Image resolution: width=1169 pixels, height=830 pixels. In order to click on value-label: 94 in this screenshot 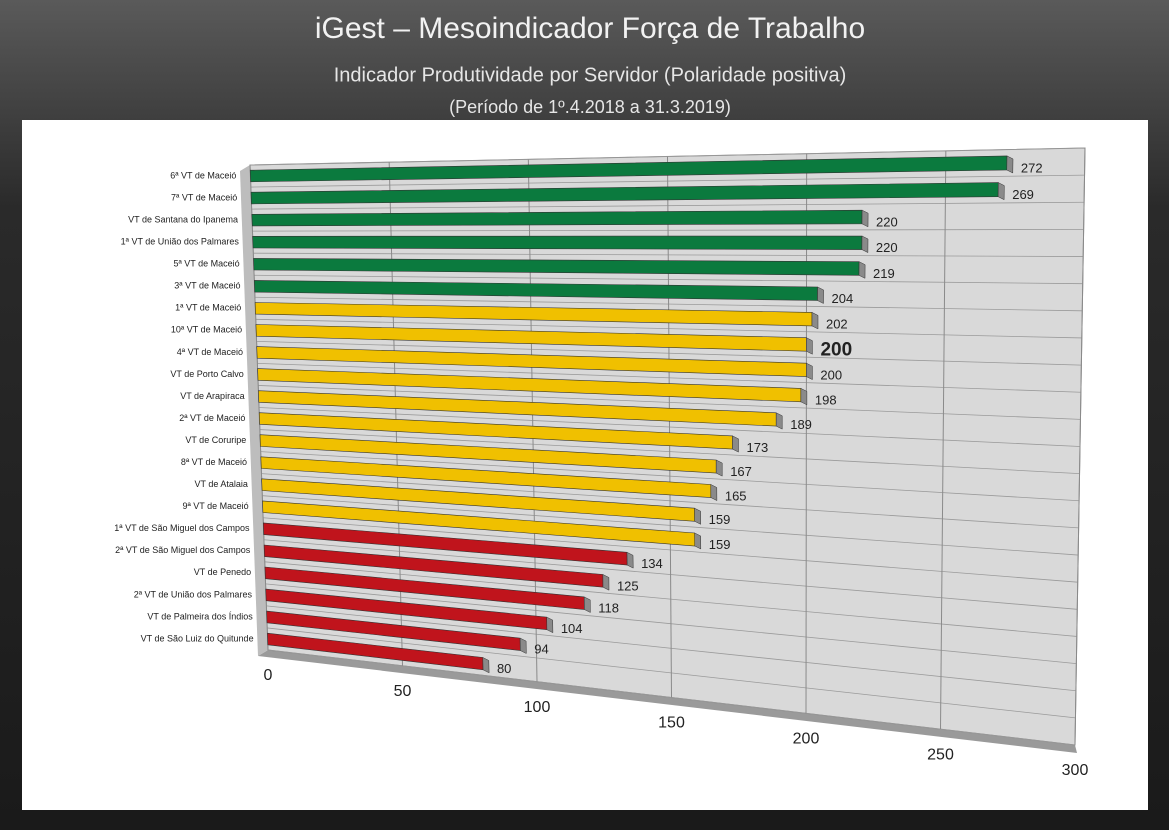, I will do `click(541, 649)`.